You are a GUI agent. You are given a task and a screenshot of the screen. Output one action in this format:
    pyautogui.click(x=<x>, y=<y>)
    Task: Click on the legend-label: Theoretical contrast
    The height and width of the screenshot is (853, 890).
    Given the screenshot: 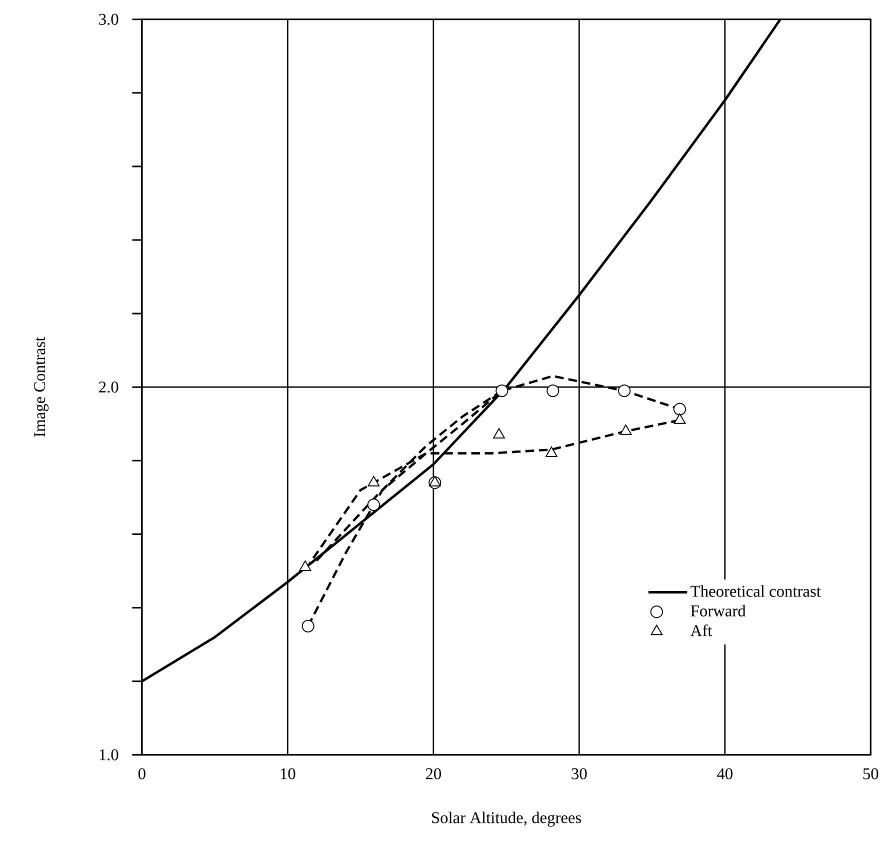 What is the action you would take?
    pyautogui.click(x=755, y=591)
    